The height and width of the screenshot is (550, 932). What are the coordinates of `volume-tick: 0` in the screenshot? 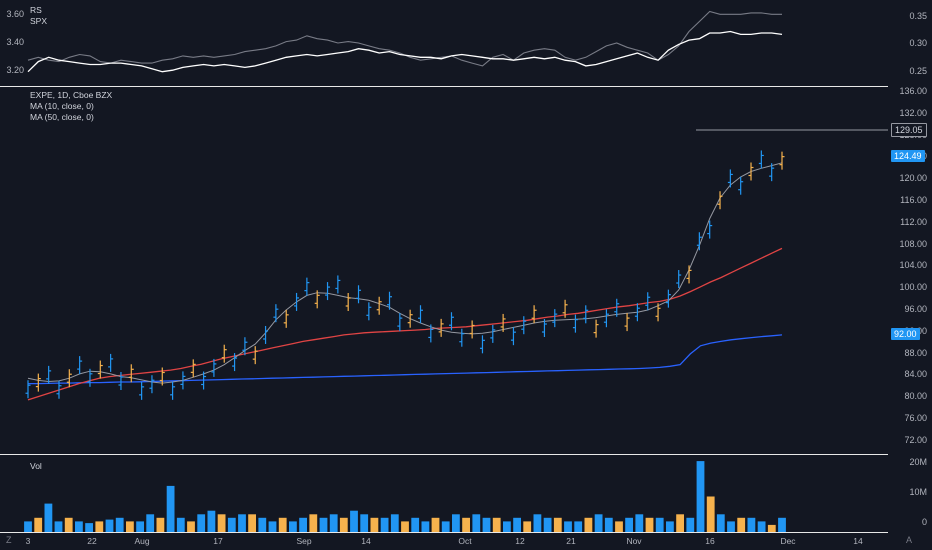 It's located at (924, 522).